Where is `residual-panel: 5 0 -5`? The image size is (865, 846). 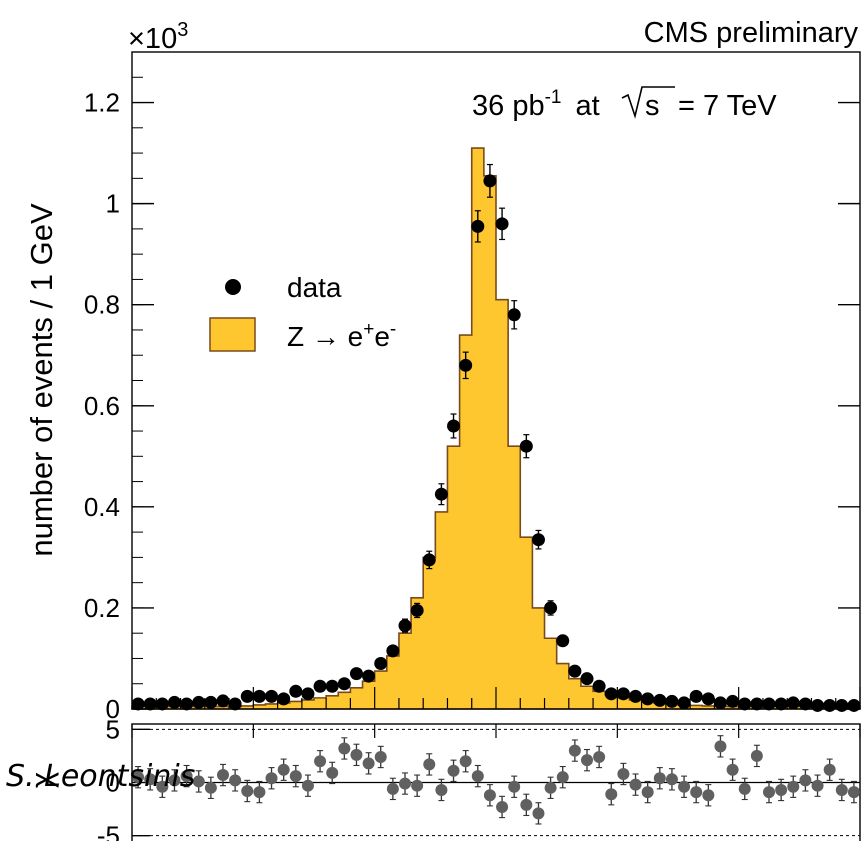
residual-panel: 5 0 -5 is located at coordinates (479, 780).